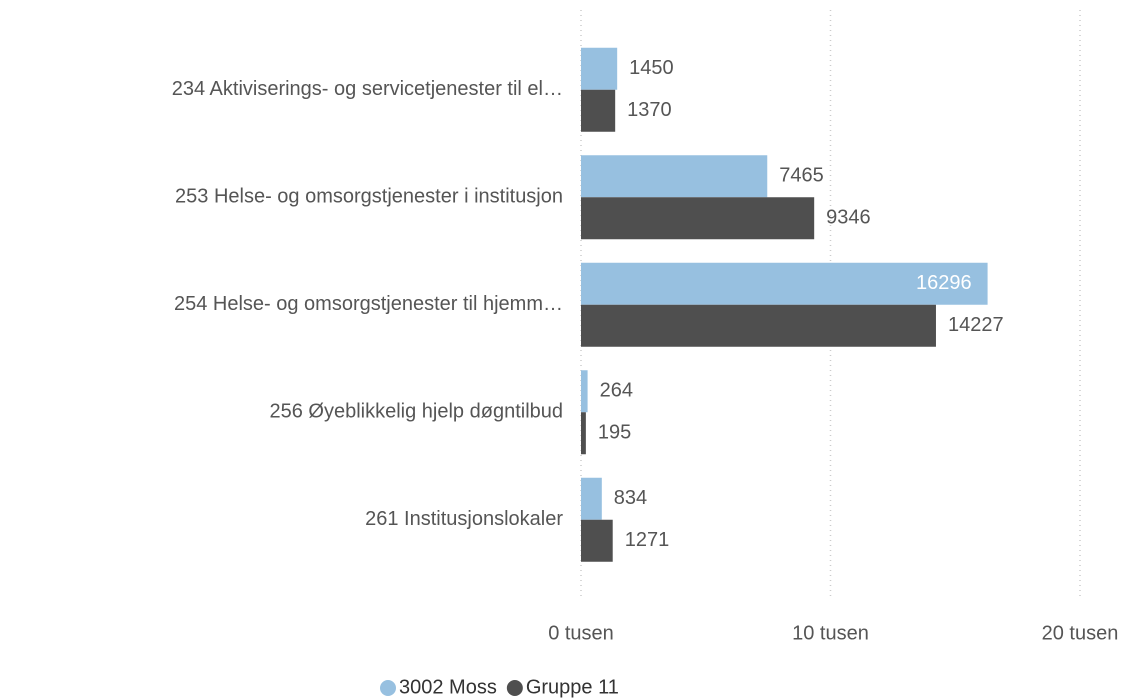 The height and width of the screenshot is (700, 1137). What do you see at coordinates (448, 687) in the screenshot?
I see `legend-label: 3002 Moss` at bounding box center [448, 687].